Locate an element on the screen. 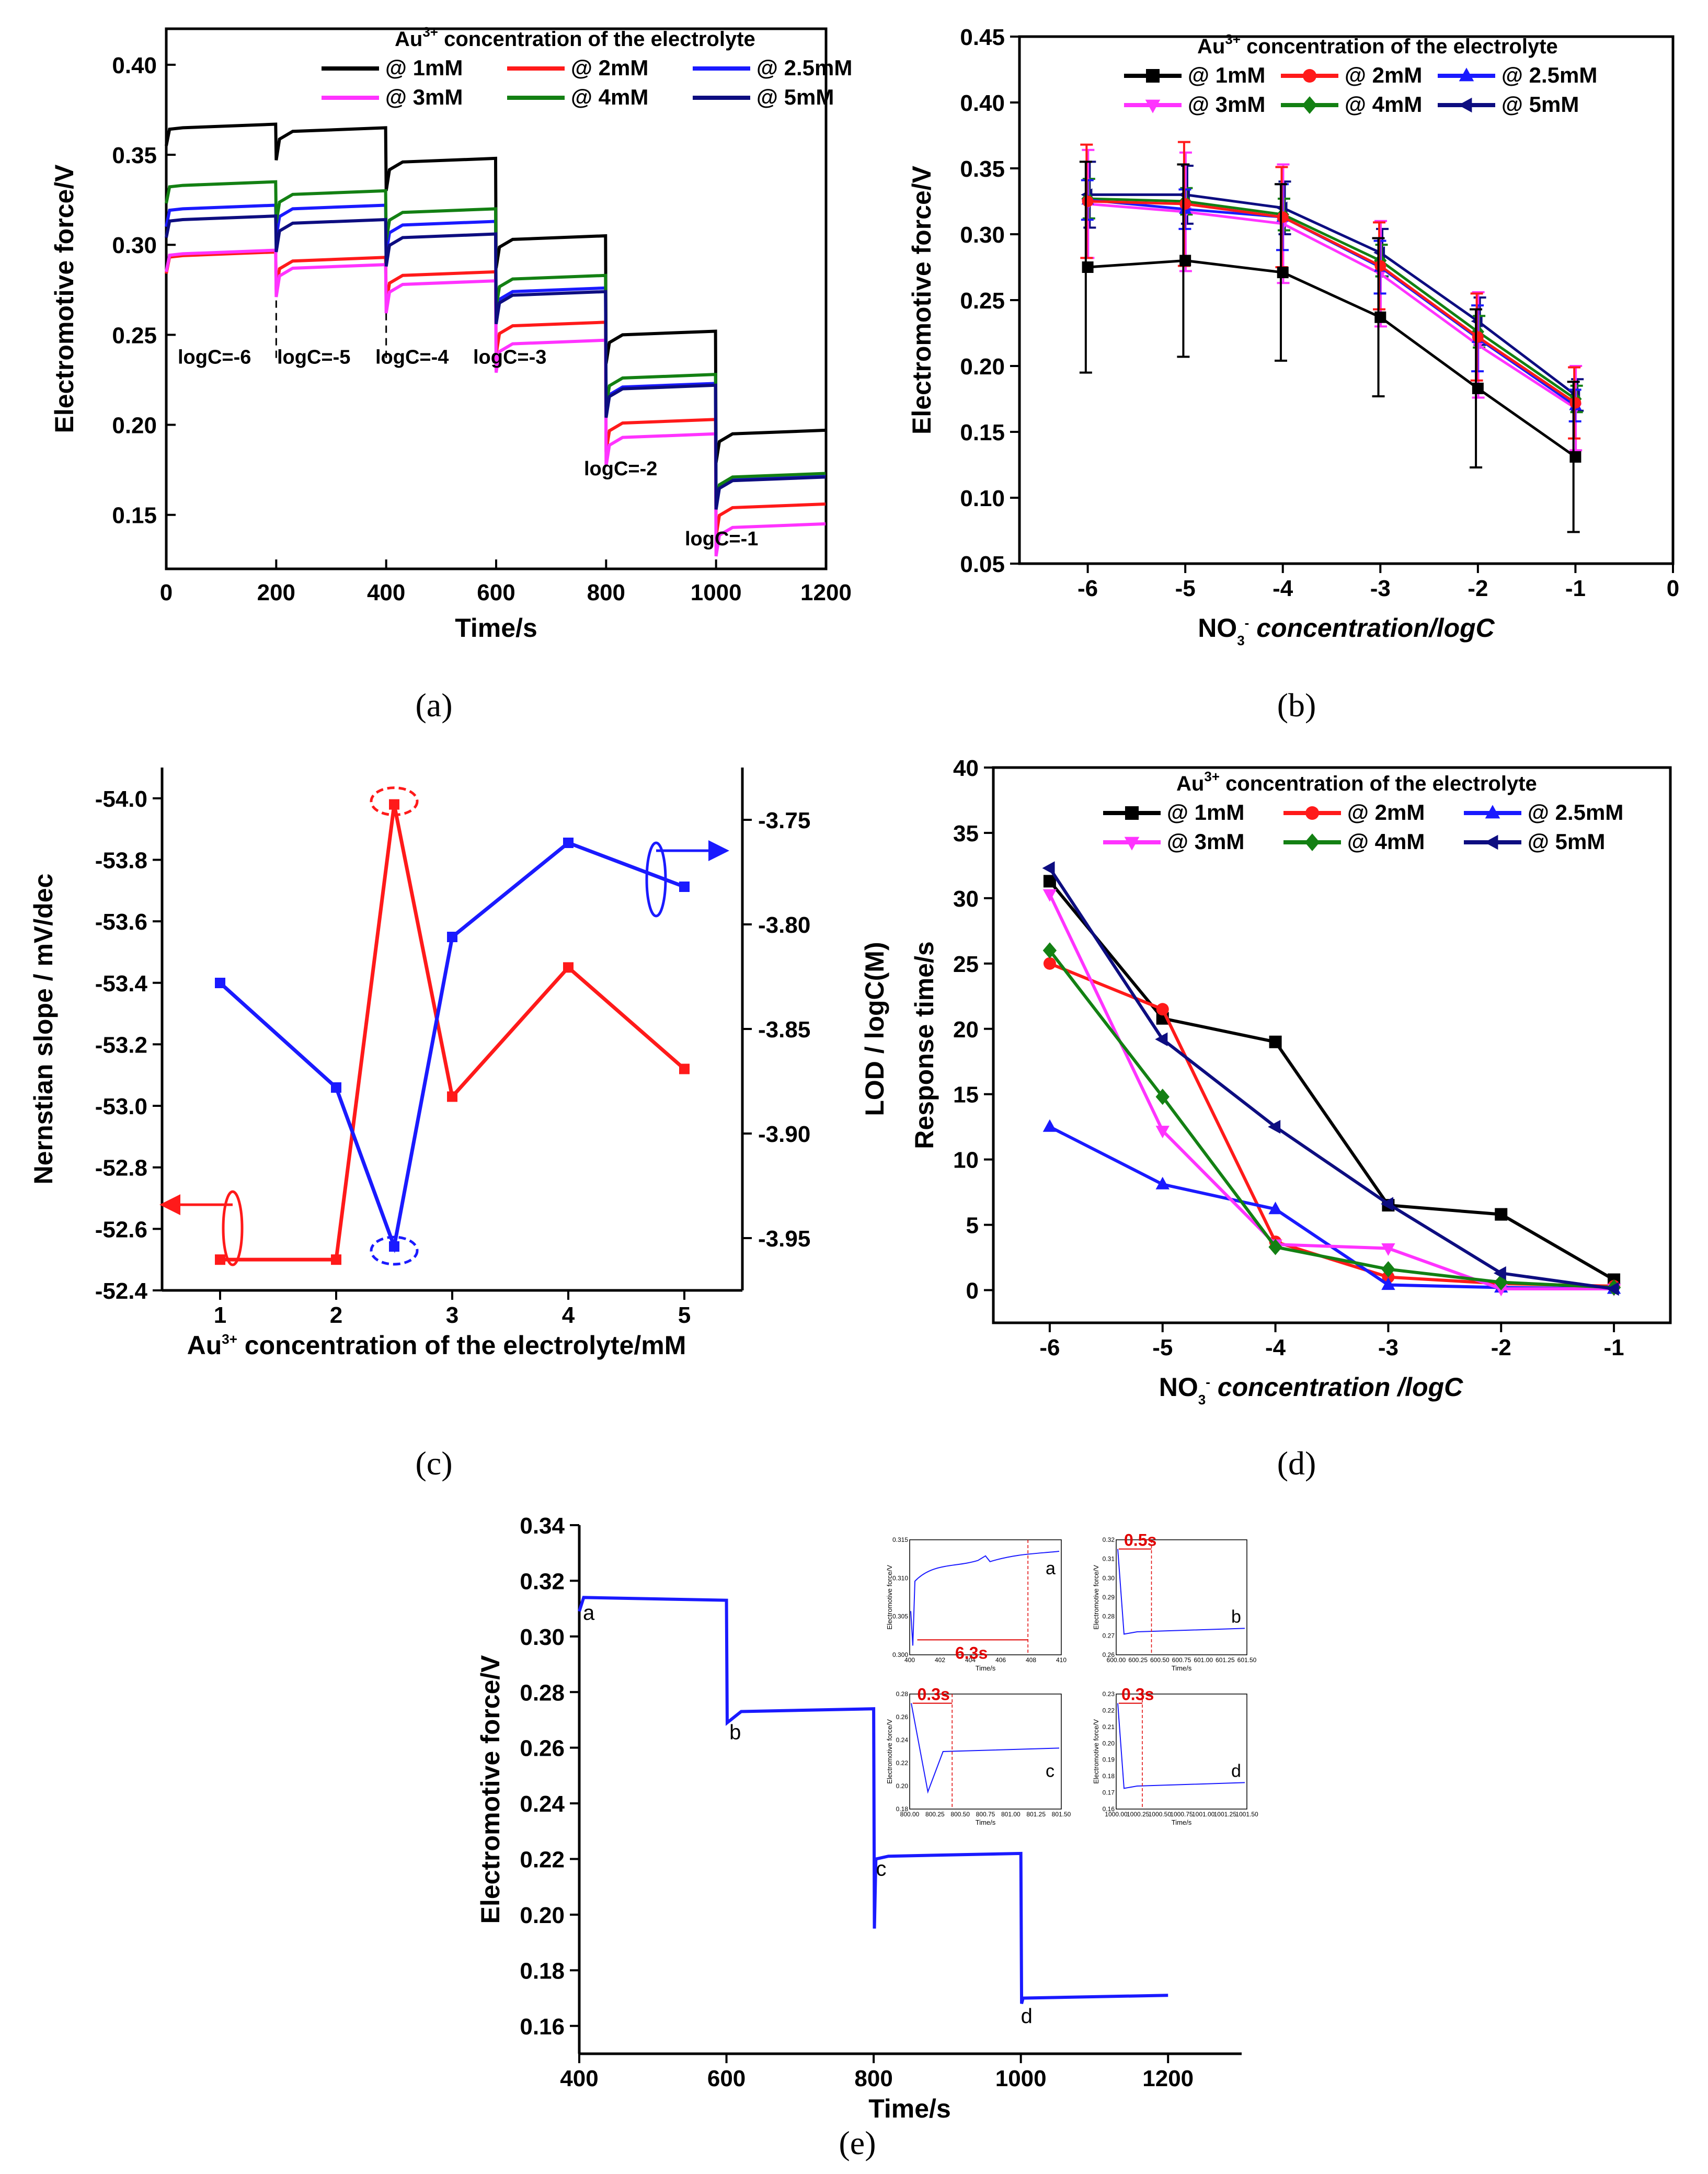 This screenshot has height=2174, width=1708. y-tick-label-e-3: 0.22 is located at coordinates (542, 1860).